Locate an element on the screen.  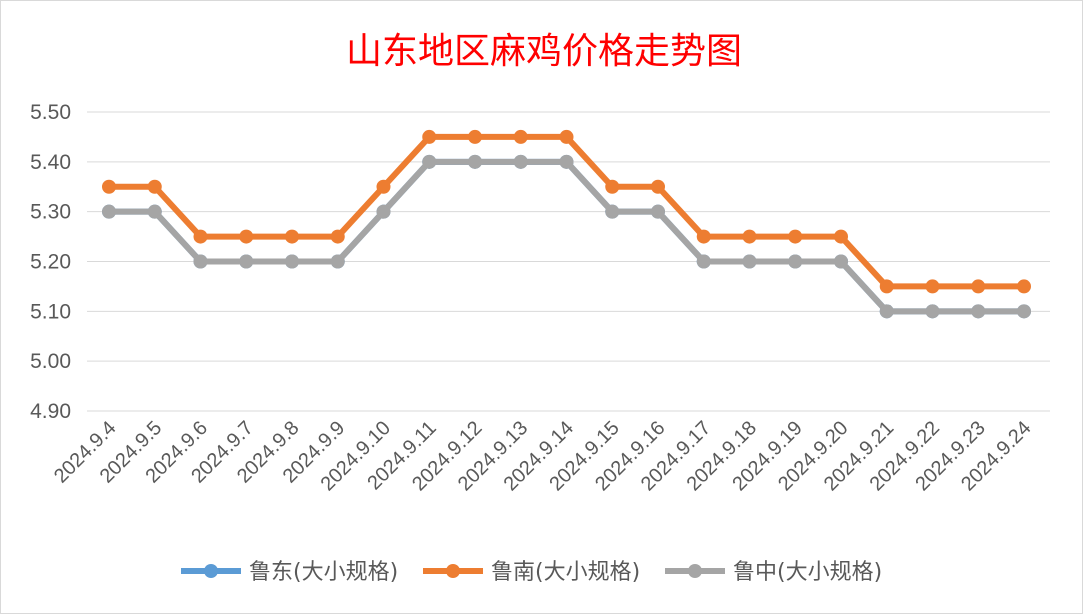
legend-item-2: 鲁南(大小规格) is located at coordinates (531, 572).